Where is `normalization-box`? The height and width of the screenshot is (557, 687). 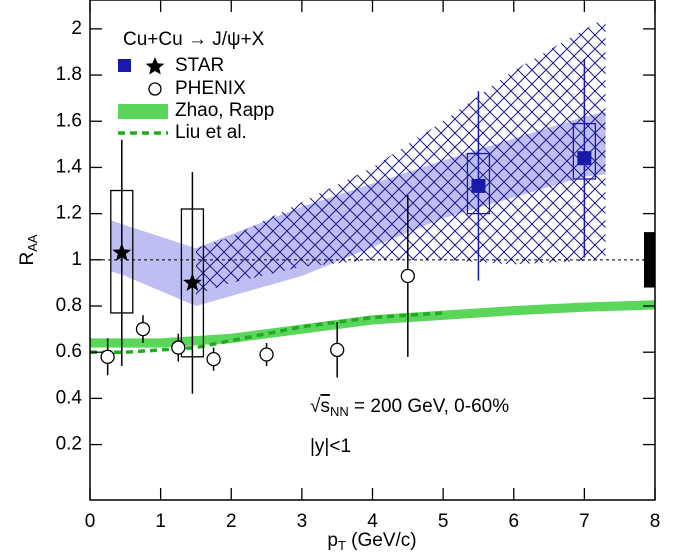 normalization-box is located at coordinates (649, 260).